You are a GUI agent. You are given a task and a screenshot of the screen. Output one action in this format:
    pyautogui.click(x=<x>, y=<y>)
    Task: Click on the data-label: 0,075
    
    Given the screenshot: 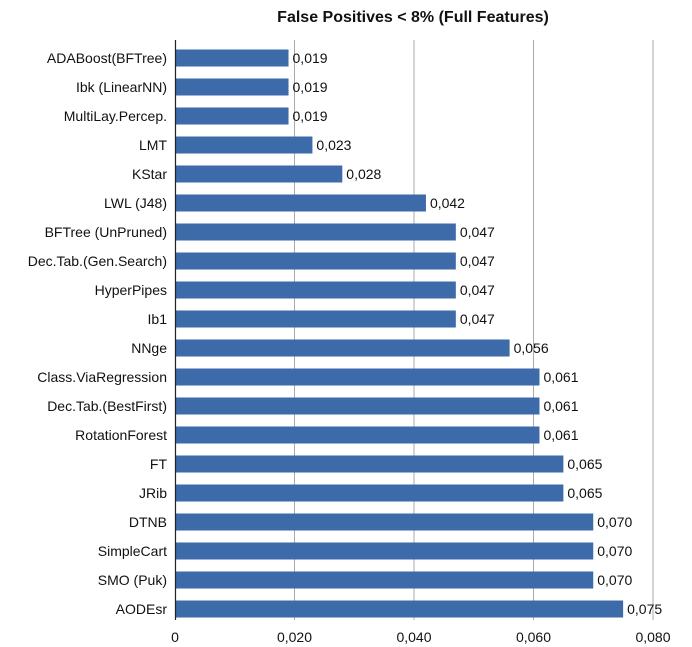 What is the action you would take?
    pyautogui.click(x=644, y=609)
    